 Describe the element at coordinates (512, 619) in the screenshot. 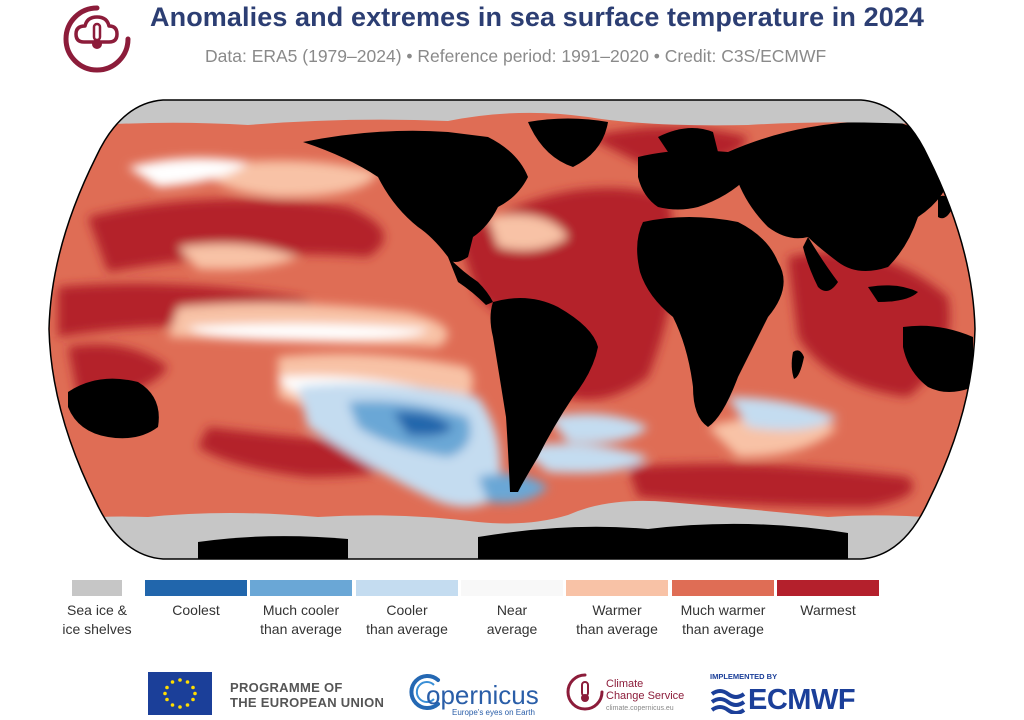

I see `legend-label: Near average` at that location.